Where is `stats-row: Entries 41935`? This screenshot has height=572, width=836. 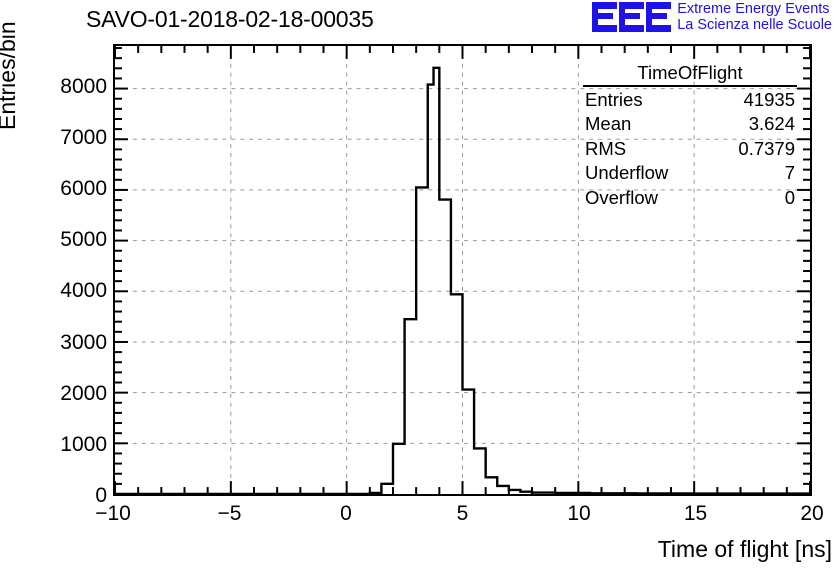
stats-row: Entries 41935 is located at coordinates (690, 100).